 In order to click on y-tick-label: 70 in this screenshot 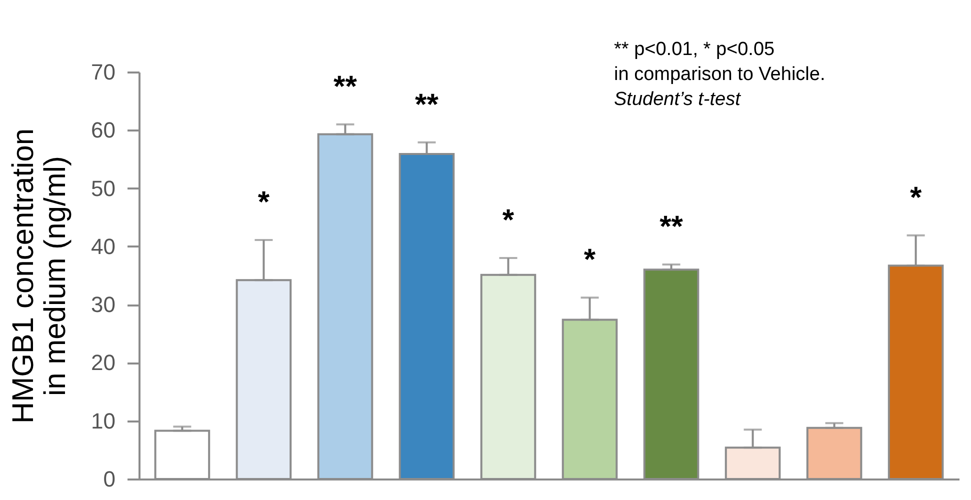, I will do `click(103, 72)`.